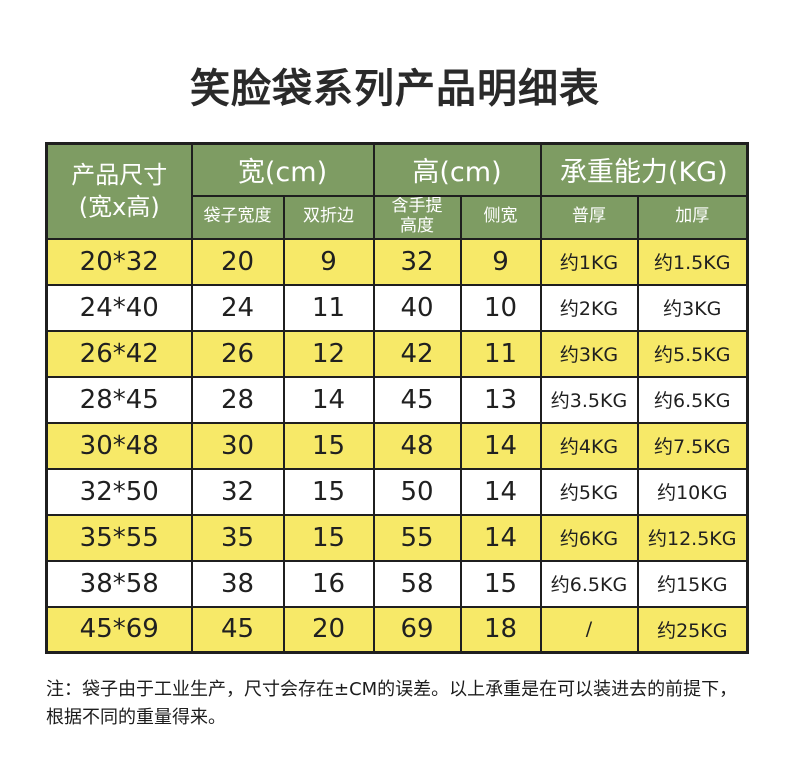  I want to click on sub-header-row: 袋子宽度 双折边 含手提 高度 侧宽 普厚 加厚, so click(398, 217).